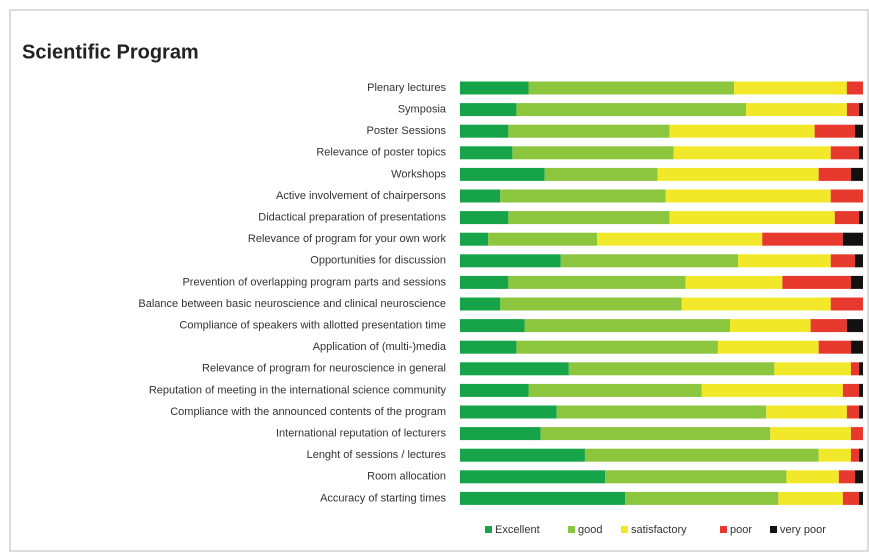  Describe the element at coordinates (590, 530) in the screenshot. I see `legend-label: good` at that location.